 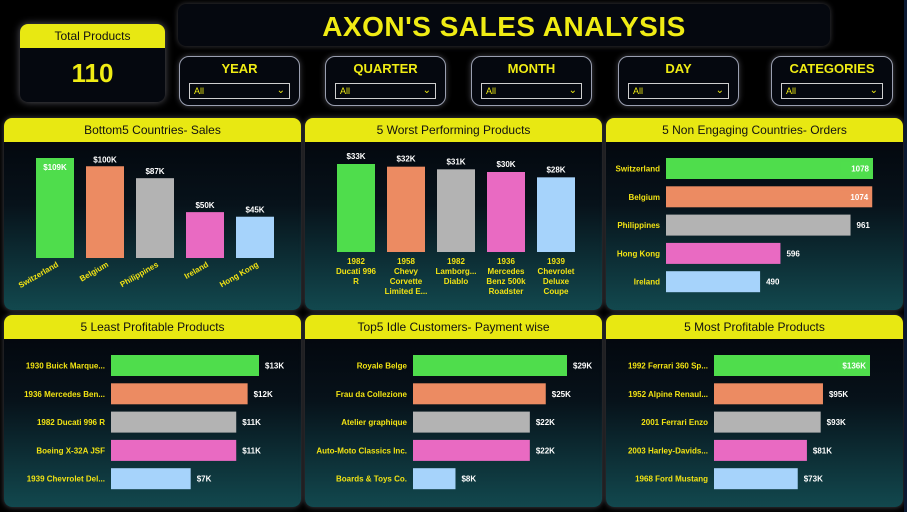 I want to click on month-dropdown: All ⌄, so click(x=531, y=91).